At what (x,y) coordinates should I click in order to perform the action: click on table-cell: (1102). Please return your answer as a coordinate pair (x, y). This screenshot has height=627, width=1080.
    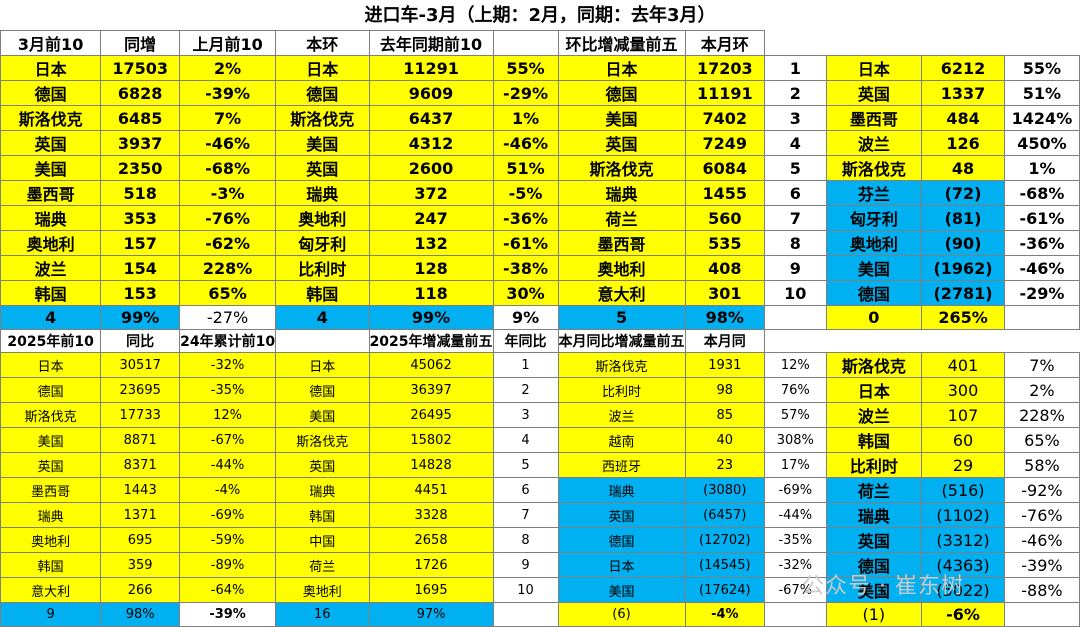
    Looking at the image, I should click on (963, 515).